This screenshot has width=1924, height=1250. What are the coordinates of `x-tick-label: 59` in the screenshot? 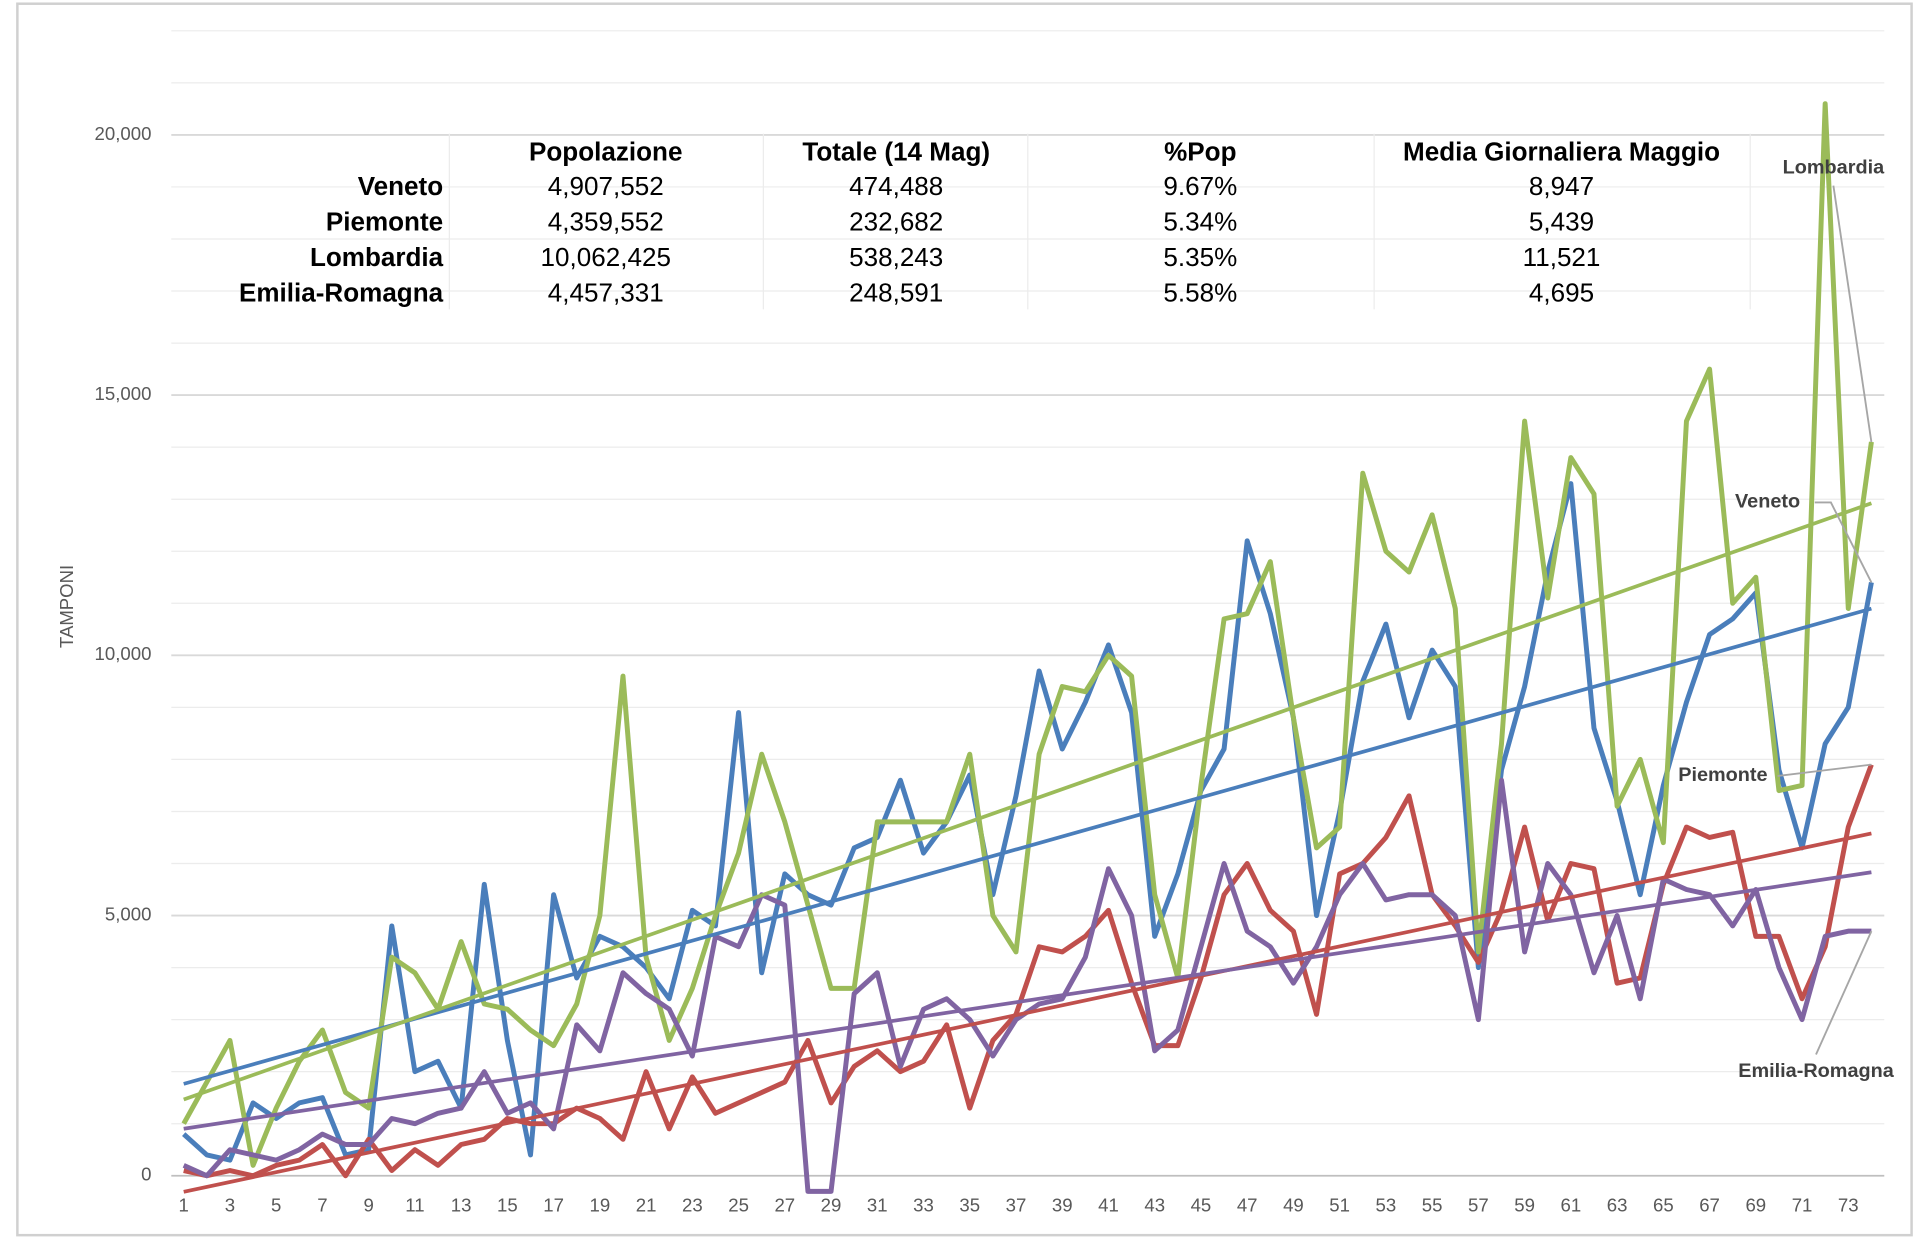 It's located at (1524, 1205).